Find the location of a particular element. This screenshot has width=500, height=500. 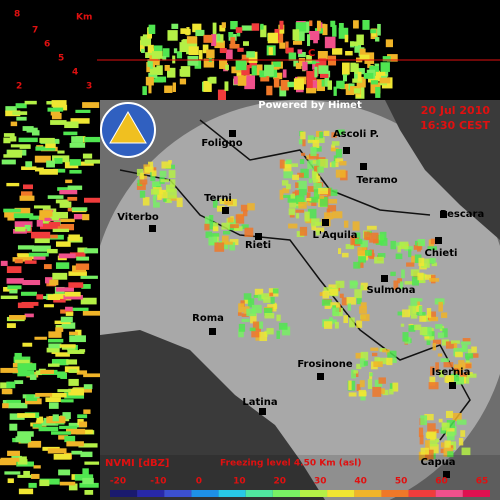

legend-title: NVMI [dBZ] is located at coordinates (137, 463).